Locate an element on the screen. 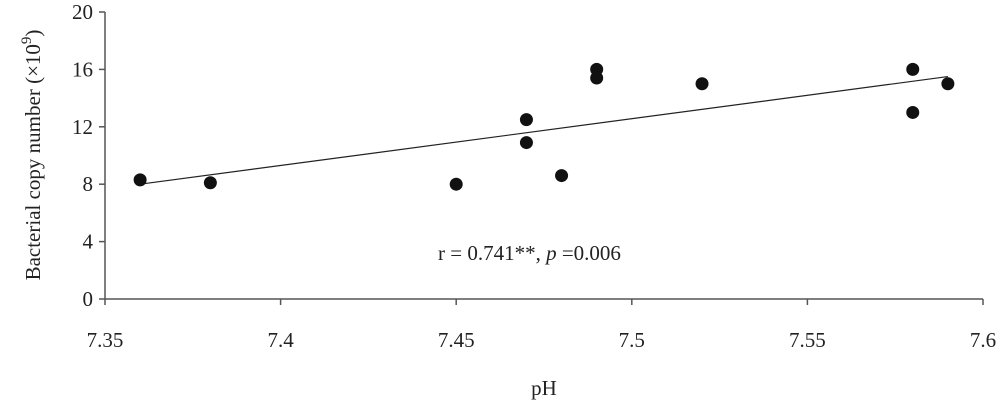 The image size is (1000, 413). correlation-annotation: r = 0.741**, p =0.006 is located at coordinates (529, 253).